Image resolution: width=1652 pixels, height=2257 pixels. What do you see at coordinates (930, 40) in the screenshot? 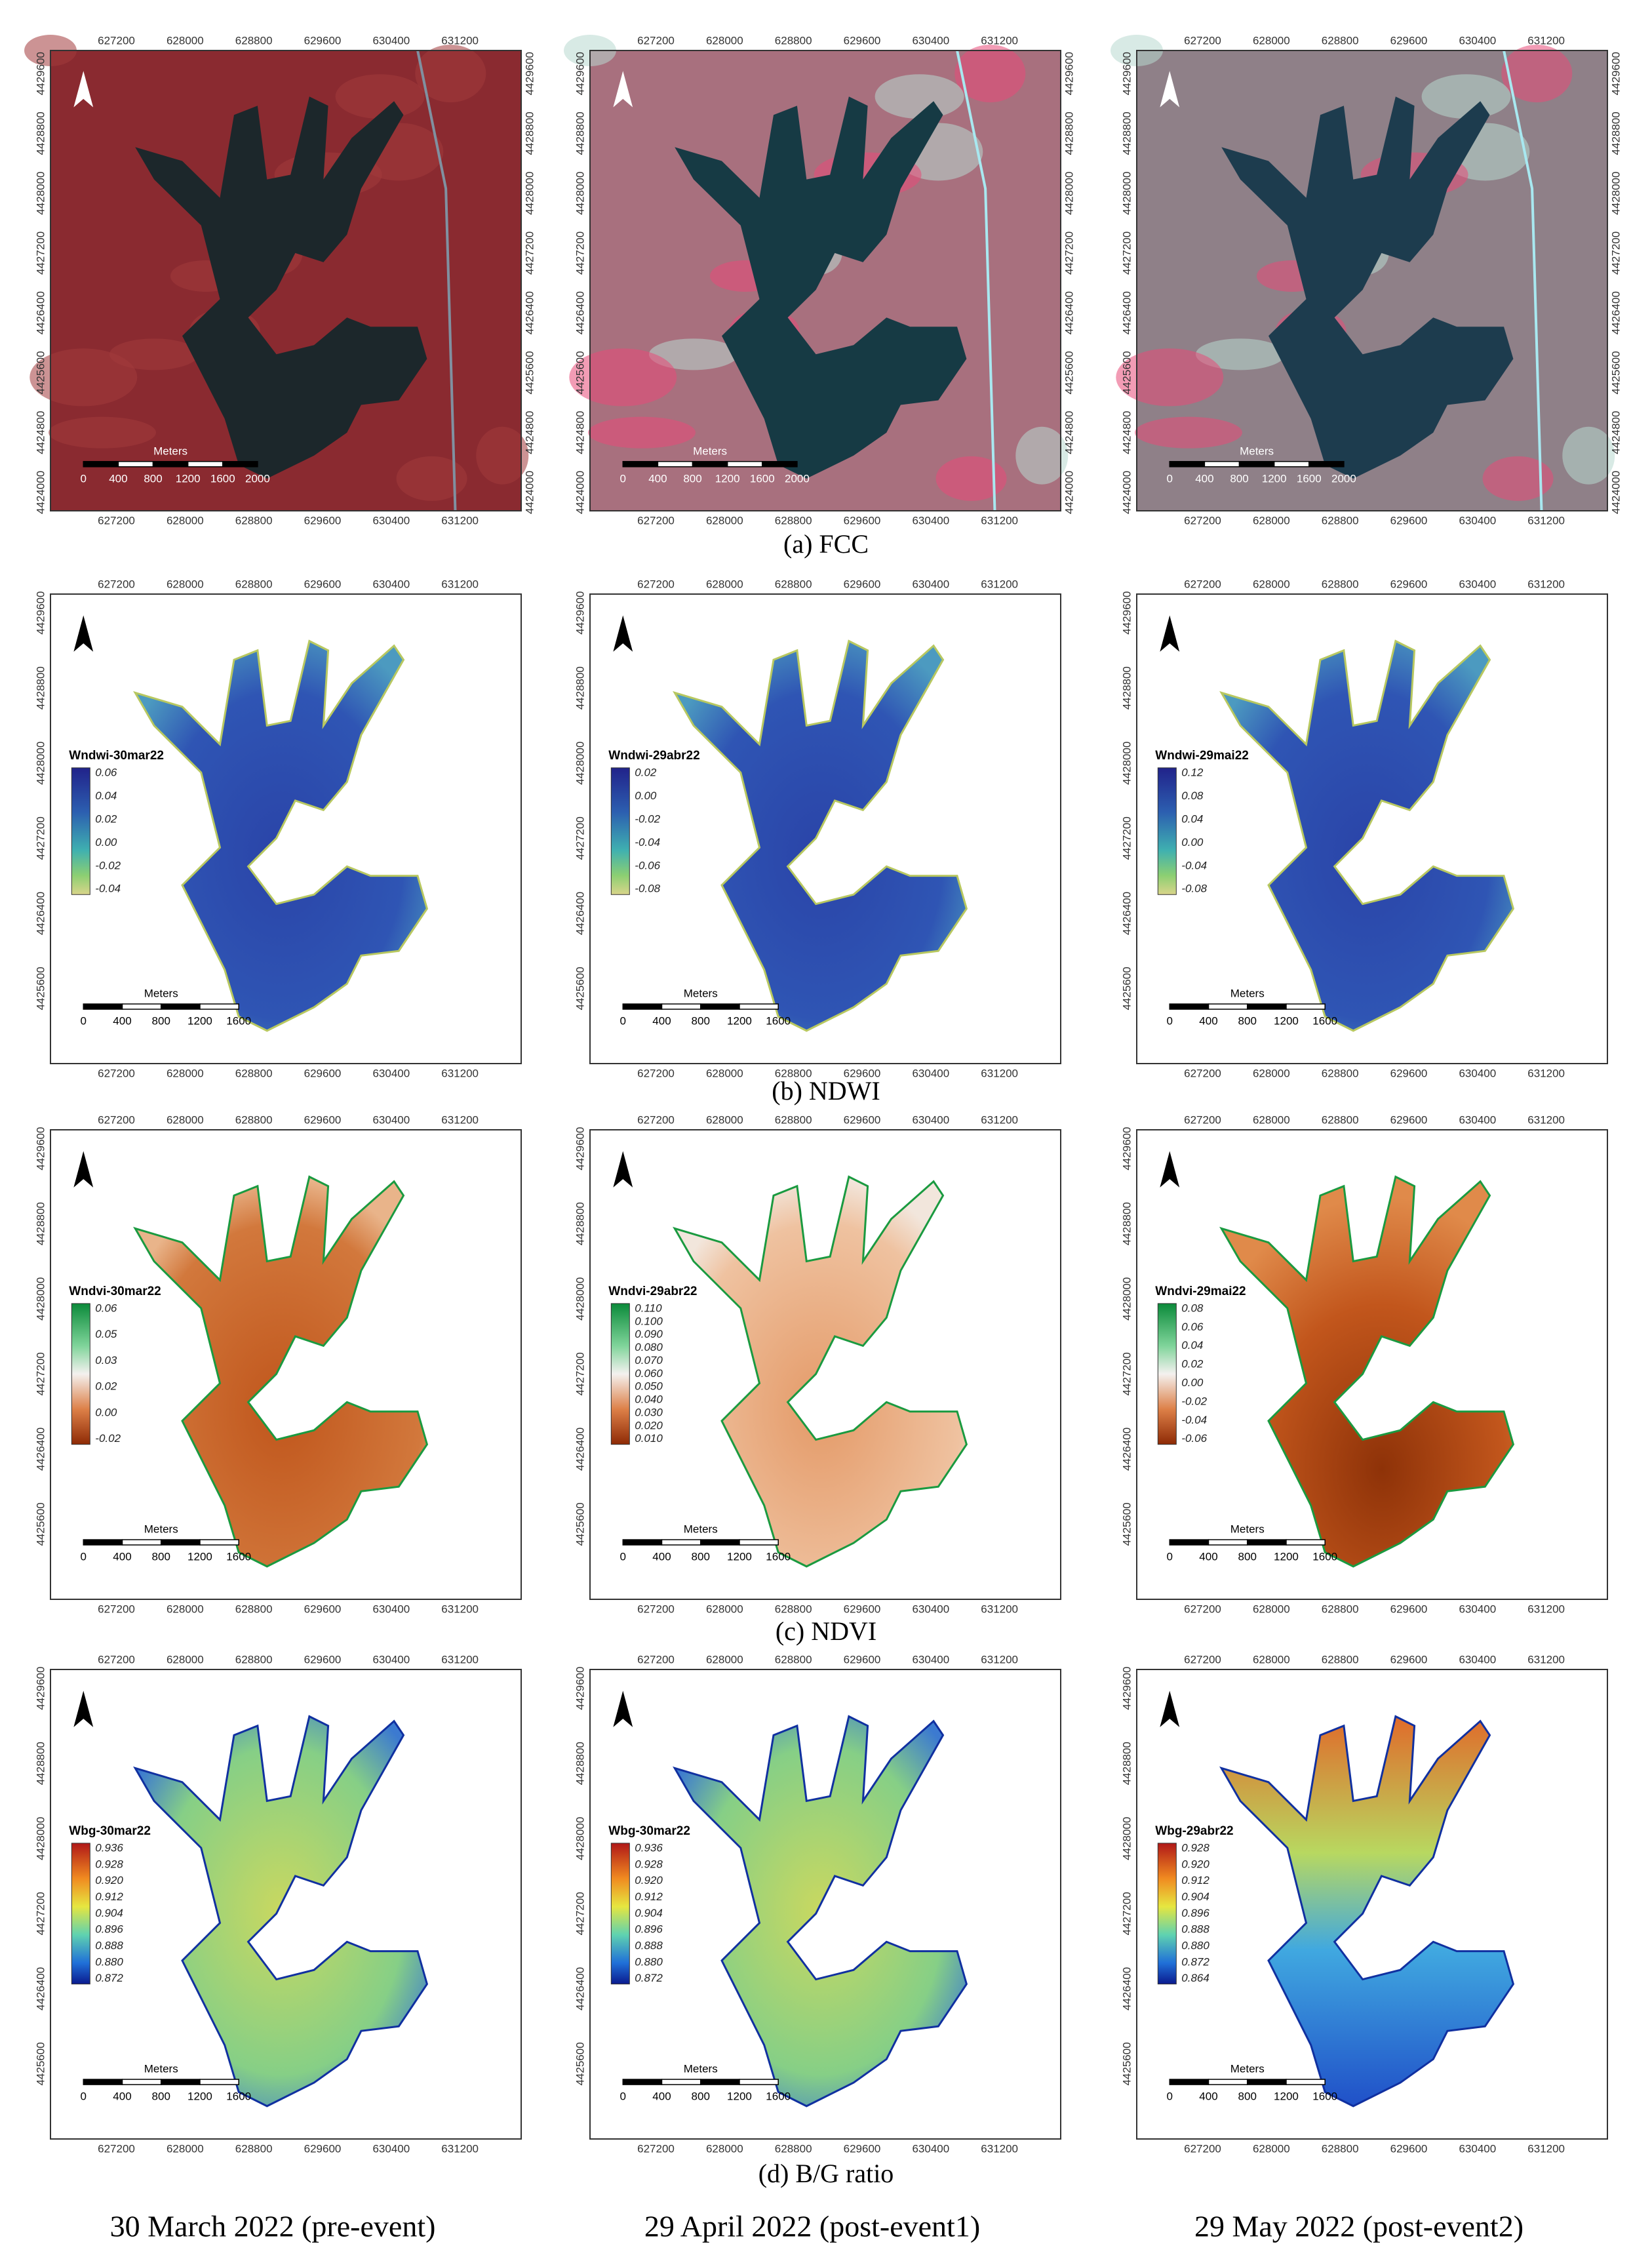
I see `x-tick-label: 630400` at bounding box center [930, 40].